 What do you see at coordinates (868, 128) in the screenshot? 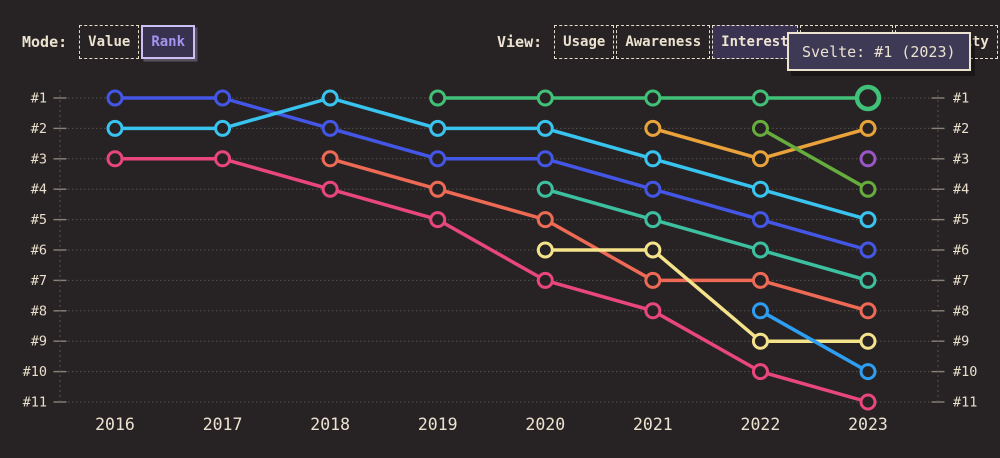
I see `data-point-orange-2023` at bounding box center [868, 128].